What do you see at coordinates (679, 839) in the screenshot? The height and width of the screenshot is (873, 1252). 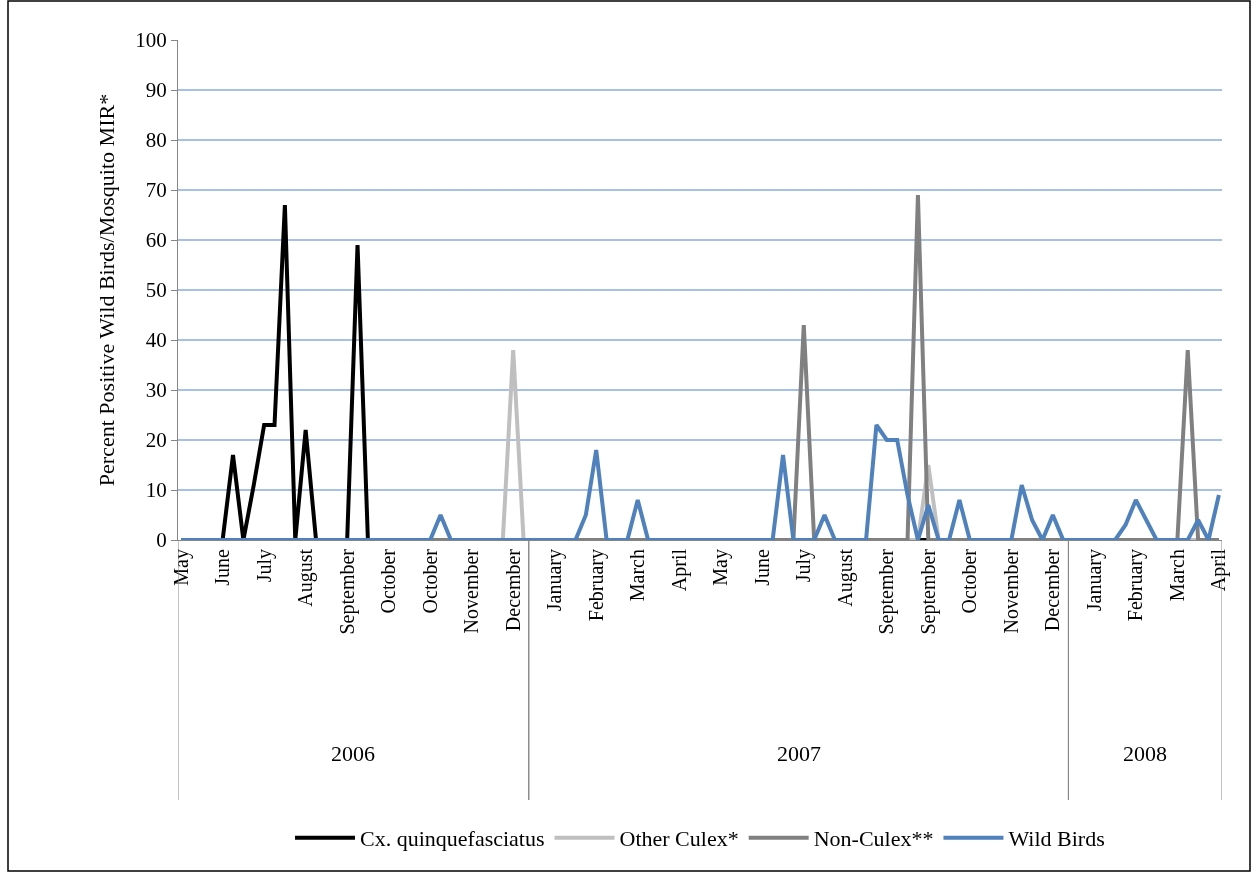 I see `legend-label: Other Culex*` at bounding box center [679, 839].